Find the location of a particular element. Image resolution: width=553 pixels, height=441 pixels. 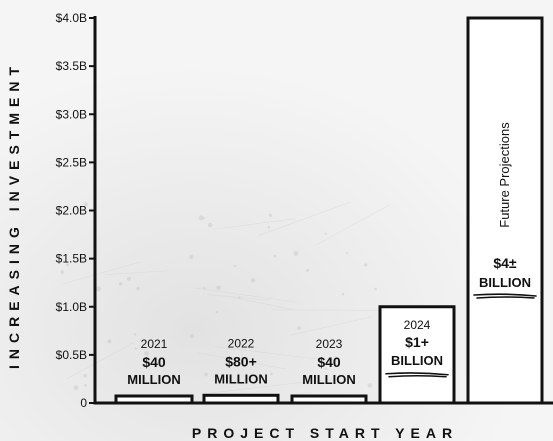

bar-group: 2024 $1+ BILLION is located at coordinates (417, 355).